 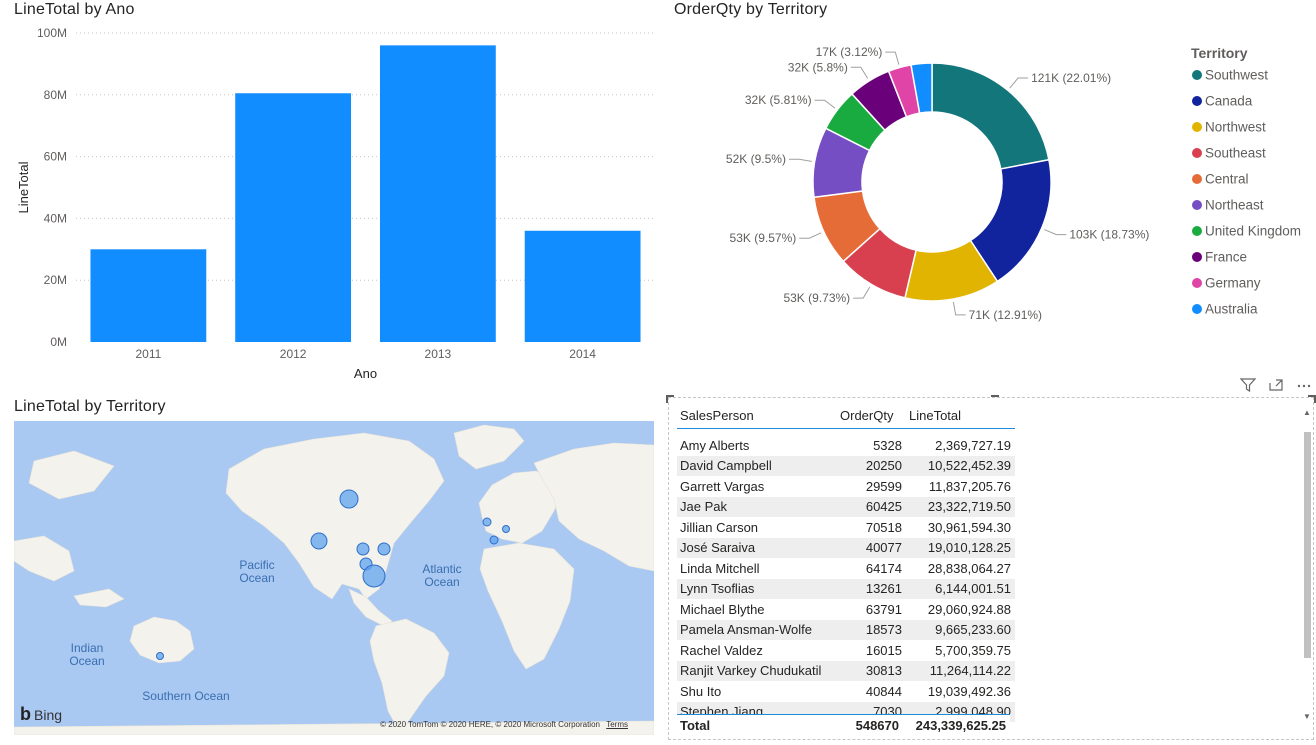 What do you see at coordinates (871, 629) in the screenshot?
I see `cell-orderqty: 18573` at bounding box center [871, 629].